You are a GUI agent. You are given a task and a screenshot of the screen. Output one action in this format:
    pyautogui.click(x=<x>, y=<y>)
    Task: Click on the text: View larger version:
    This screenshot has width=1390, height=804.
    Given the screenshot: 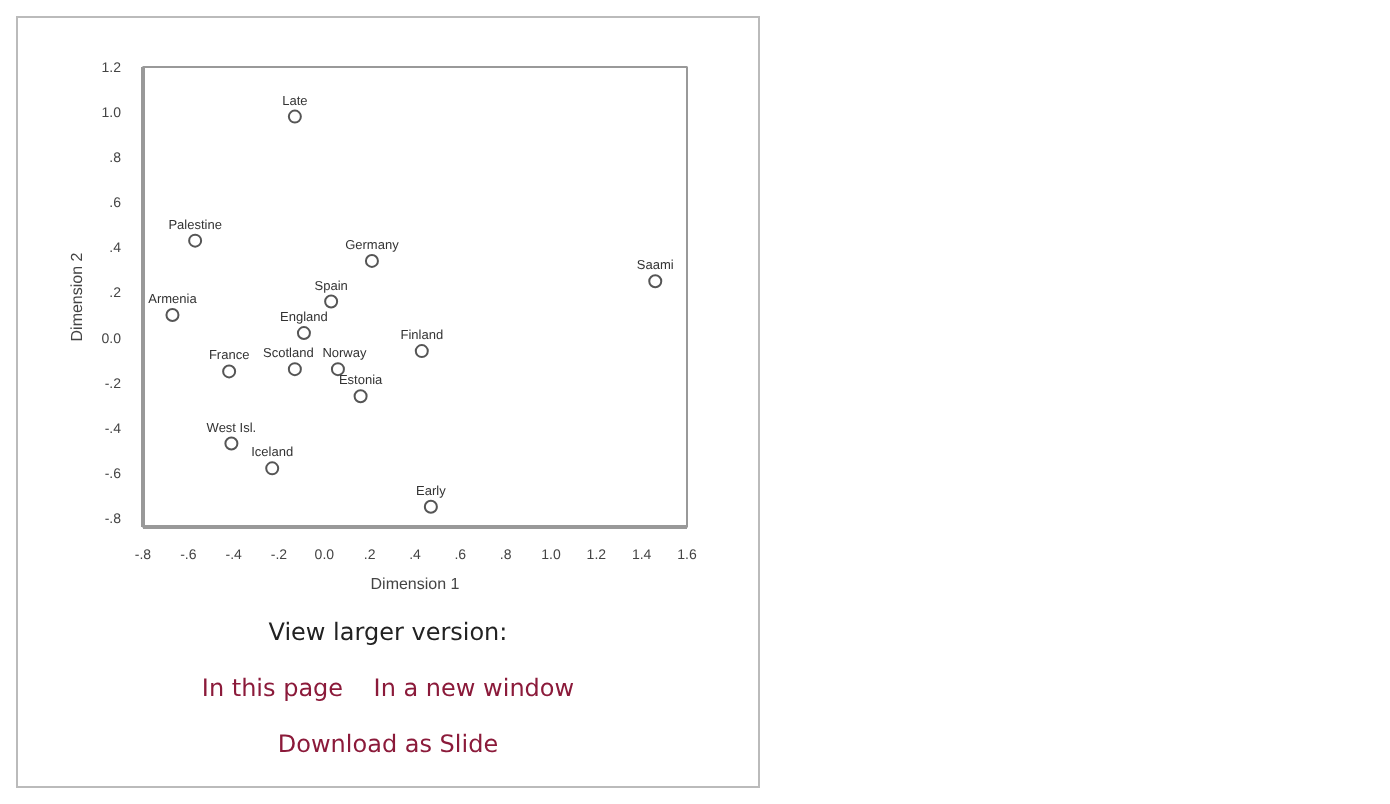 What is the action you would take?
    pyautogui.click(x=388, y=633)
    